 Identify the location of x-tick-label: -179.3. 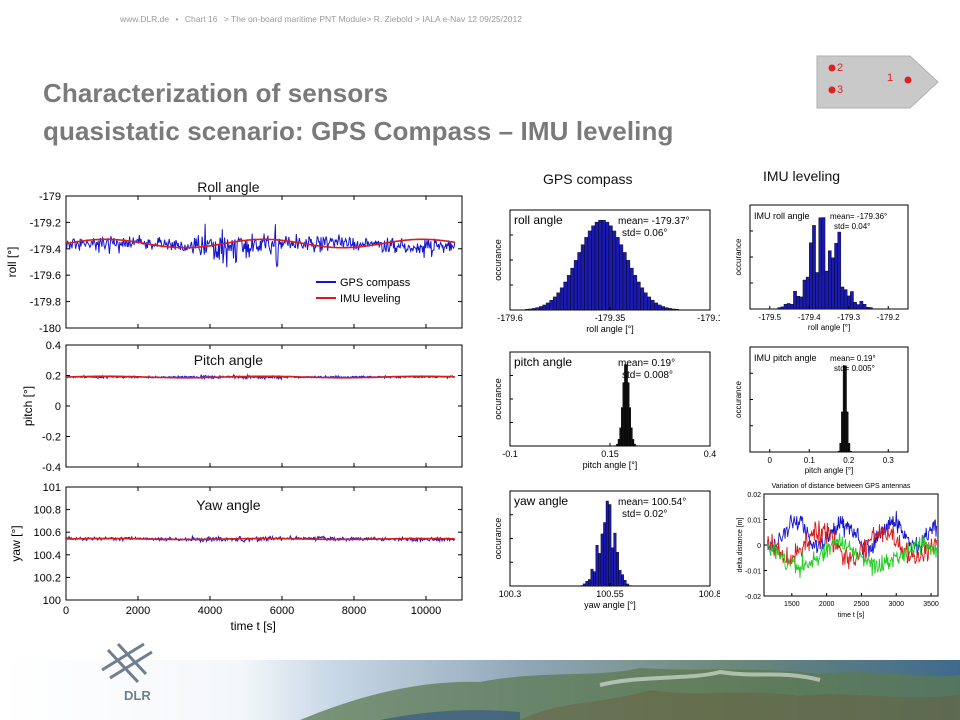
(848, 317).